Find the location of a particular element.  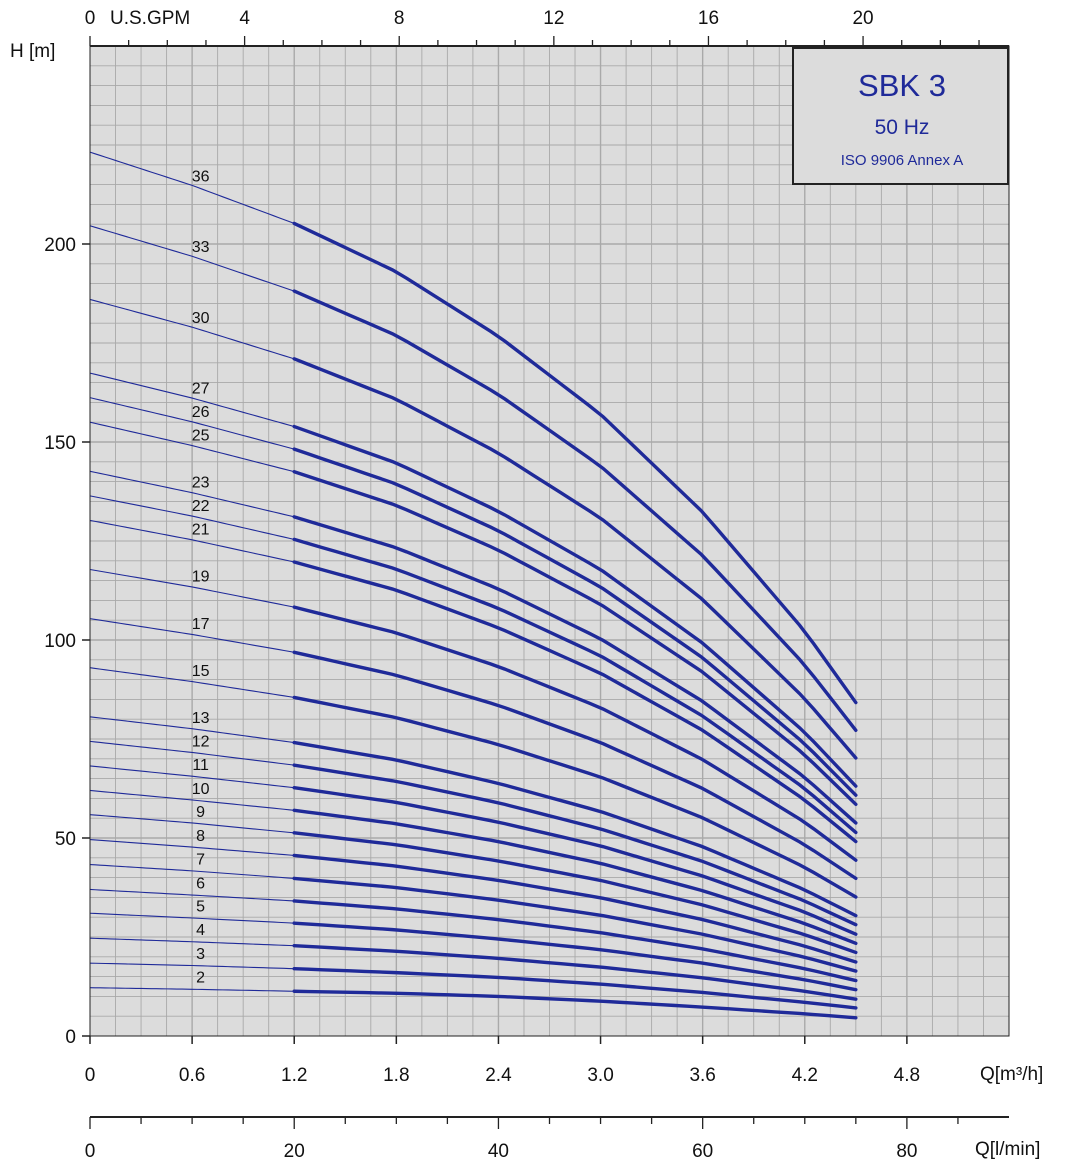

x-tick-label: 0.6 is located at coordinates (192, 1075).